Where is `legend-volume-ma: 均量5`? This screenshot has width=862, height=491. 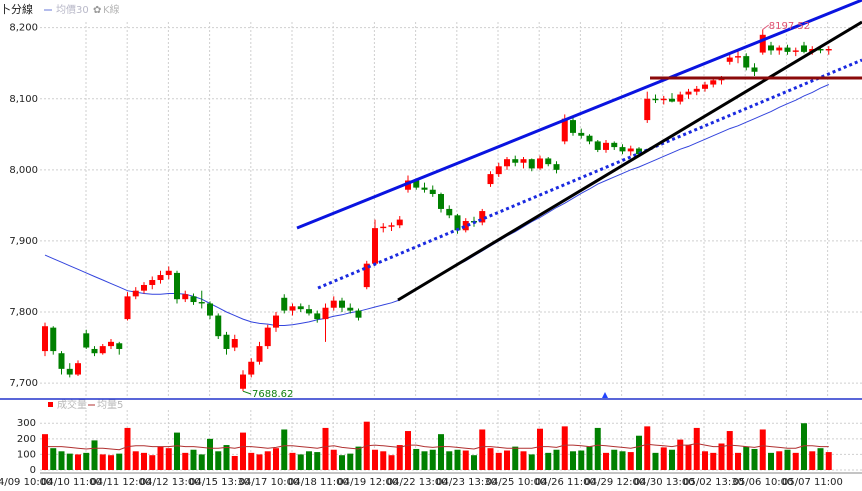 legend-volume-ma: 均量5 is located at coordinates (110, 405).